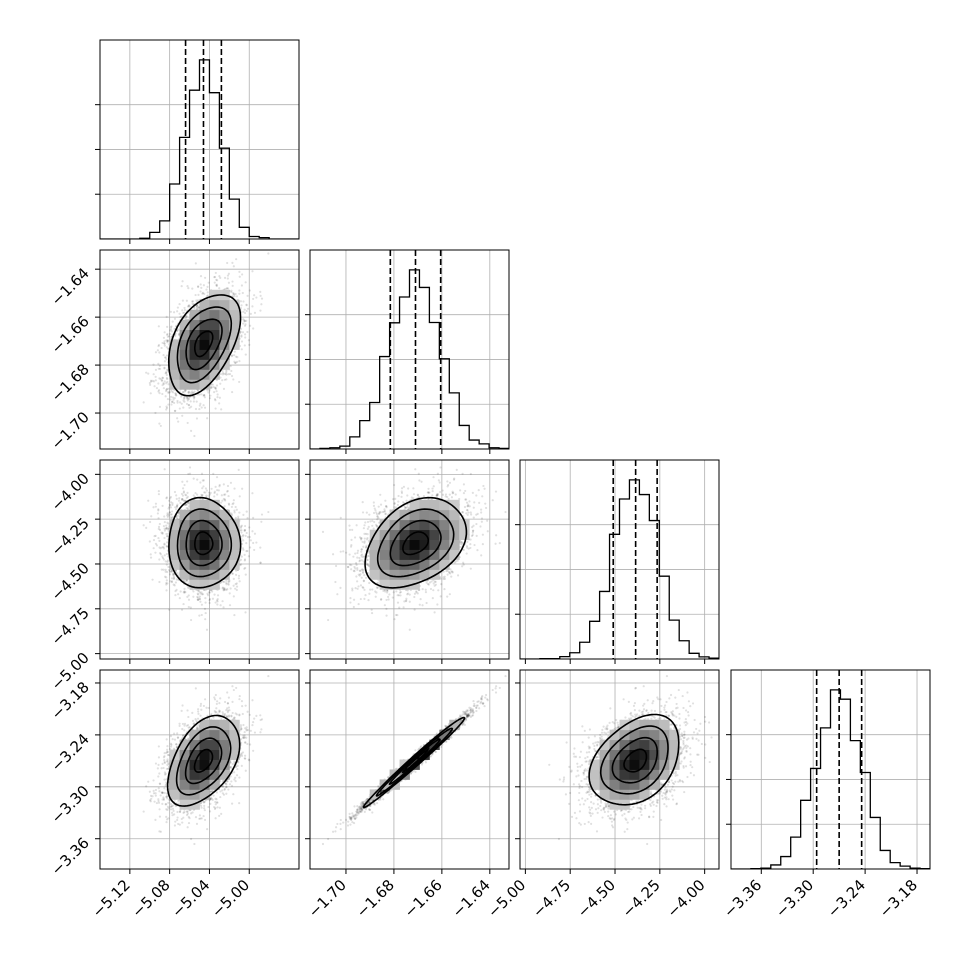 This screenshot has height=975, width=970. I want to click on y-tick-label: −1.70, so click(70, 430).